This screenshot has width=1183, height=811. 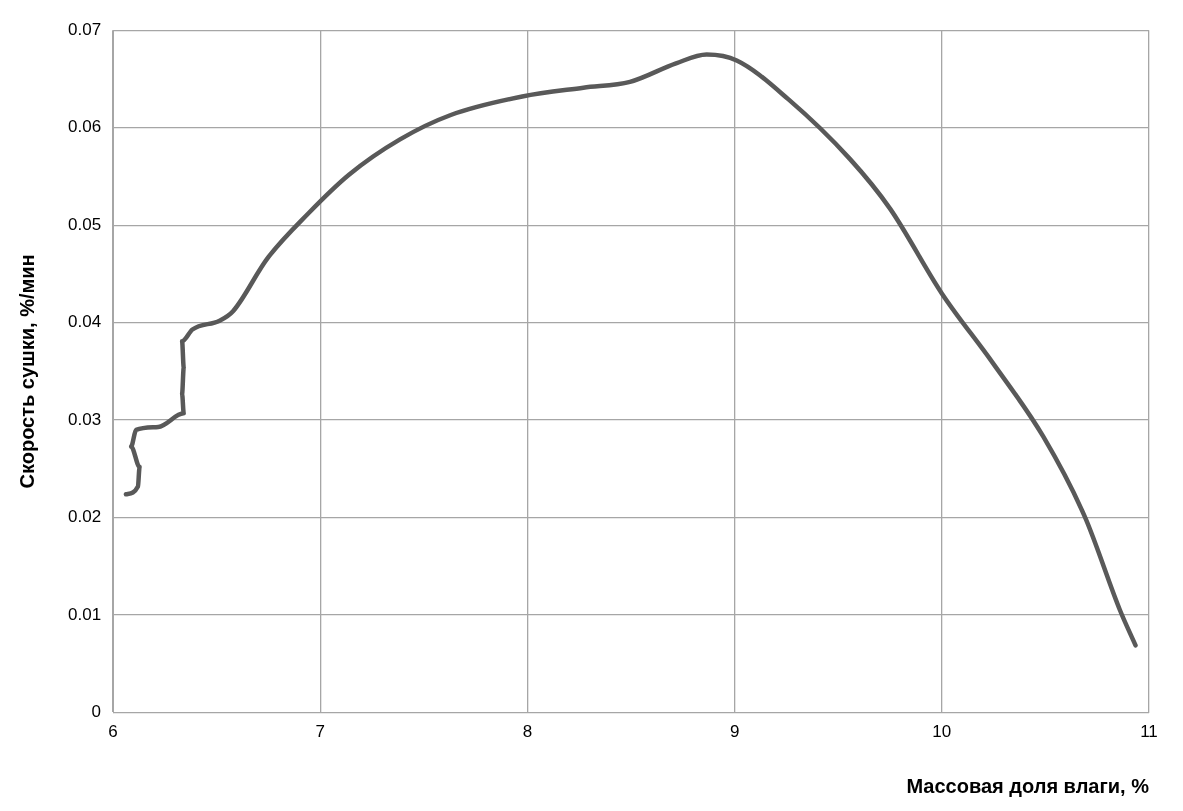 What do you see at coordinates (113, 732) in the screenshot?
I see `x-tick-label: 6` at bounding box center [113, 732].